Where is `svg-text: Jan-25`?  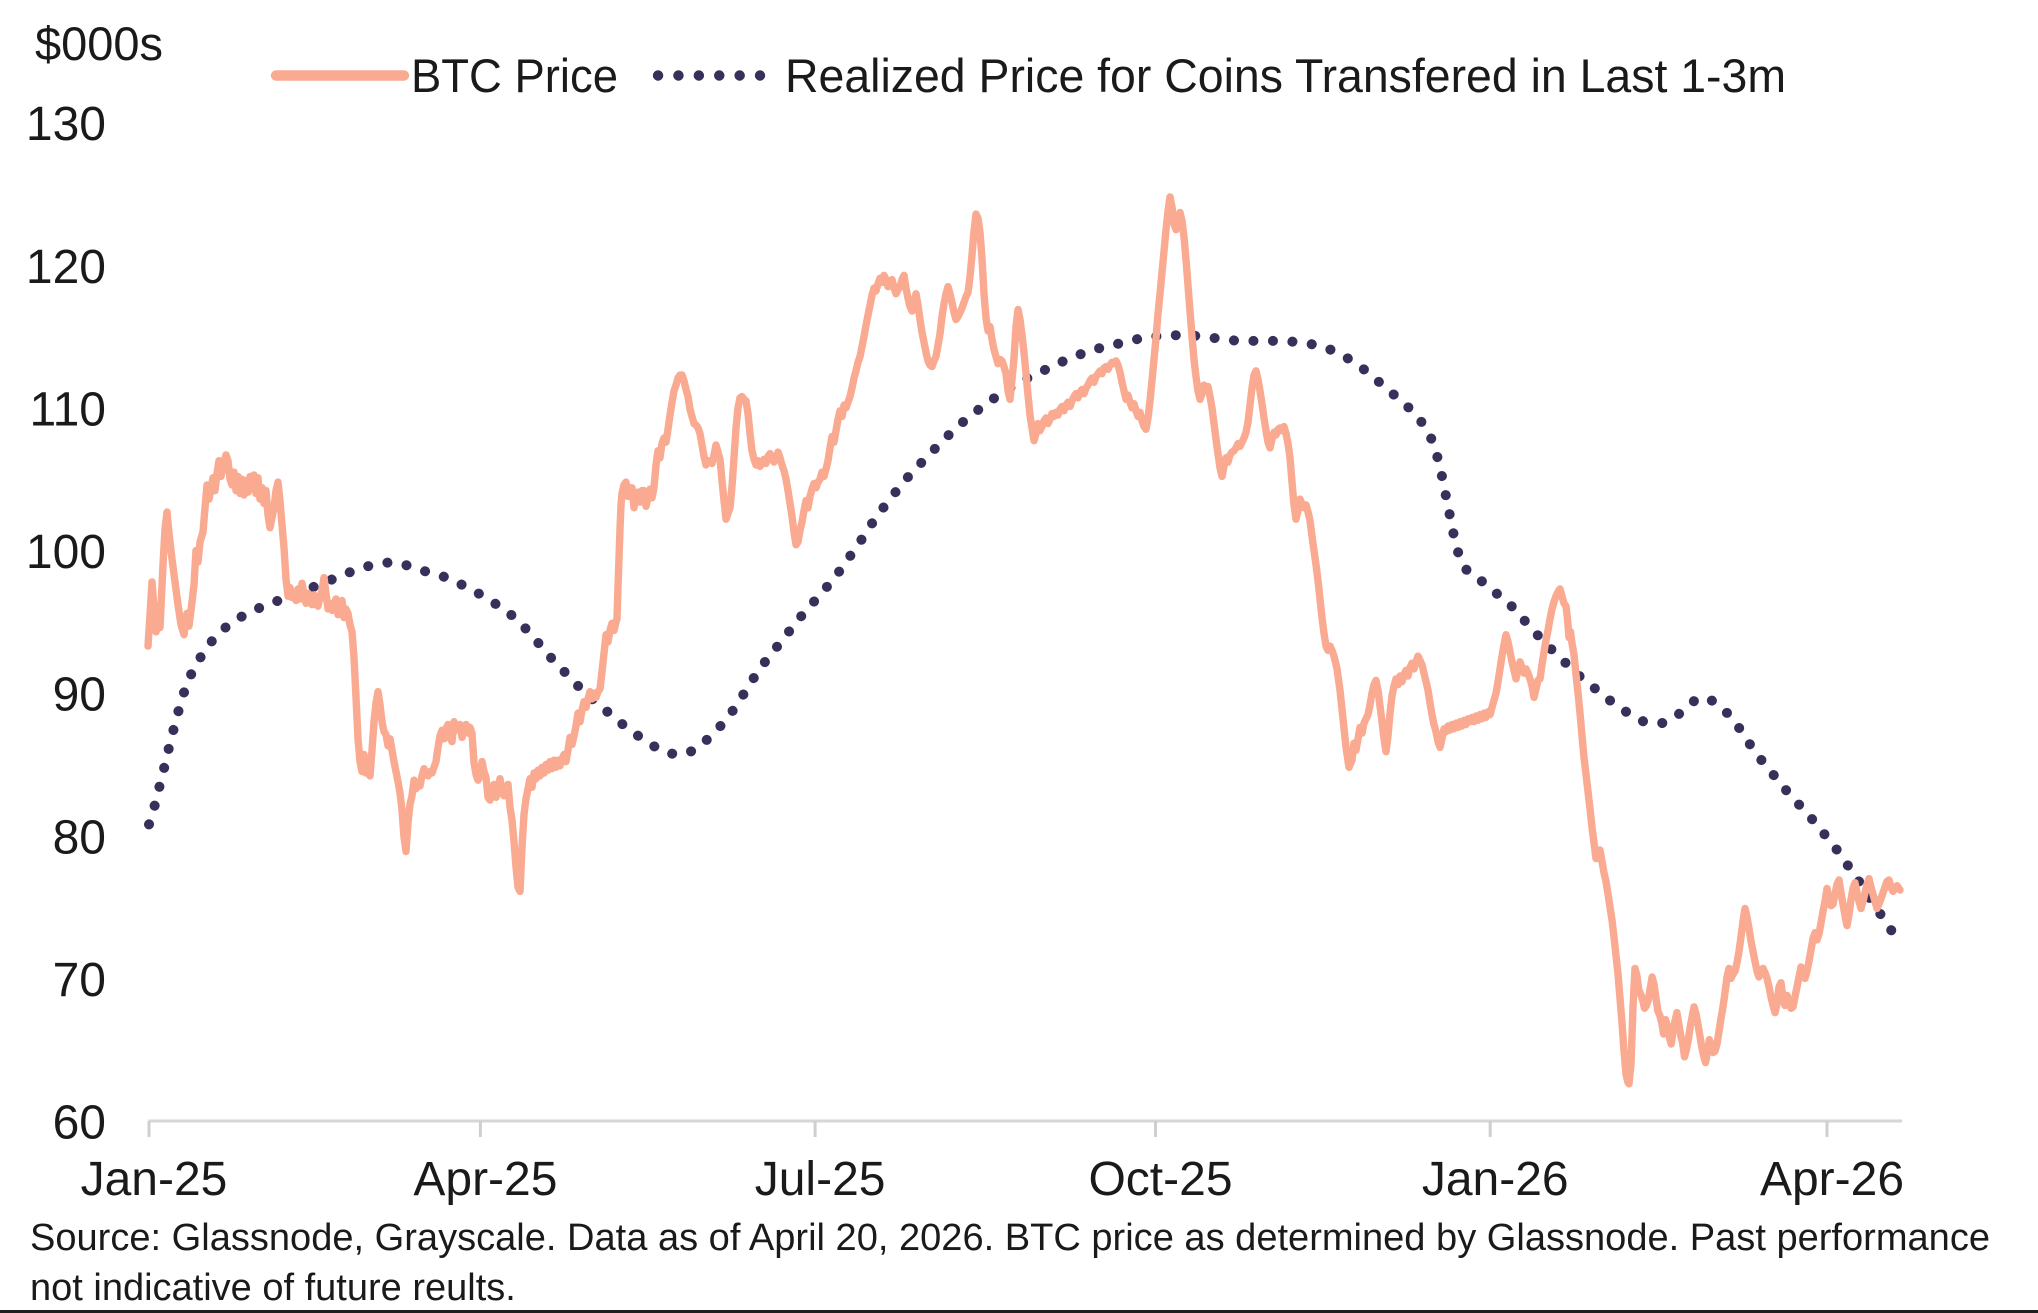 svg-text: Jan-25 is located at coordinates (154, 1179).